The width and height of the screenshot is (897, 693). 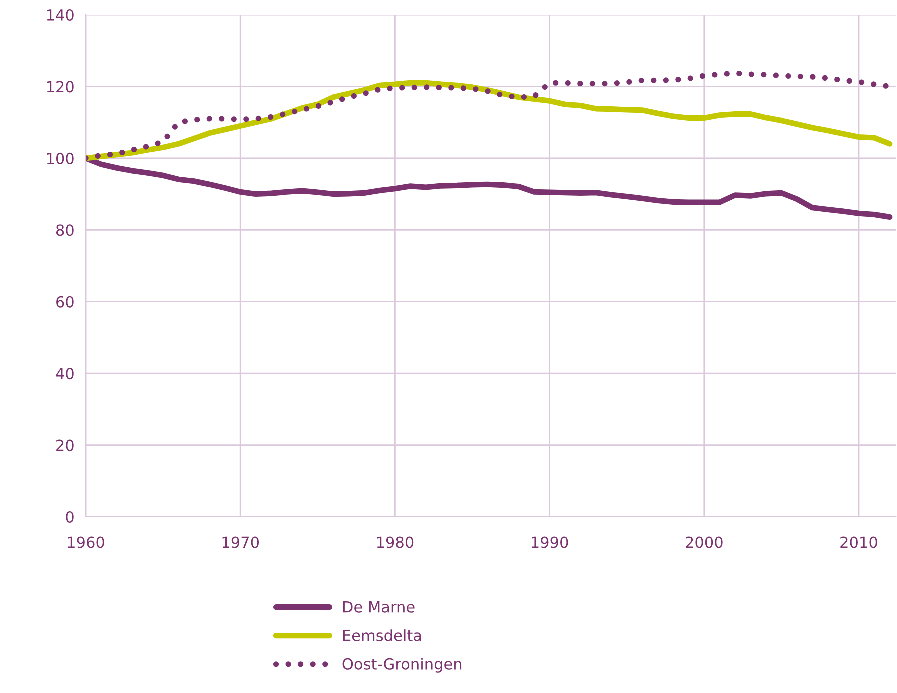 What do you see at coordinates (65, 374) in the screenshot?
I see `y-tick-label: 40` at bounding box center [65, 374].